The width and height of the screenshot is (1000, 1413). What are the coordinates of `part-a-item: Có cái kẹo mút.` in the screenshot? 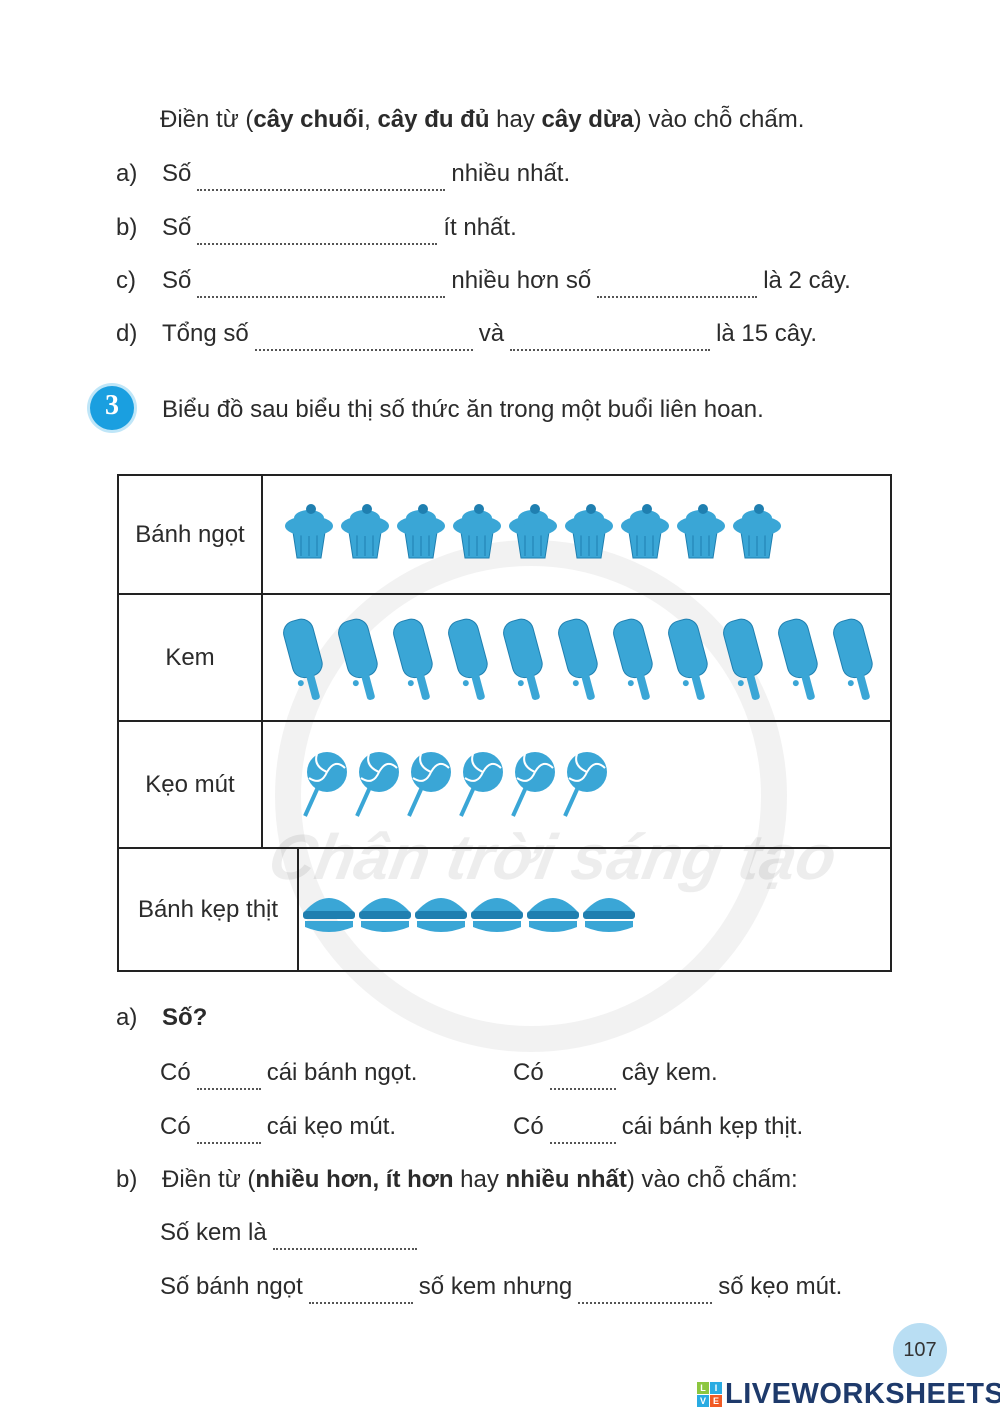 It's located at (278, 1128).